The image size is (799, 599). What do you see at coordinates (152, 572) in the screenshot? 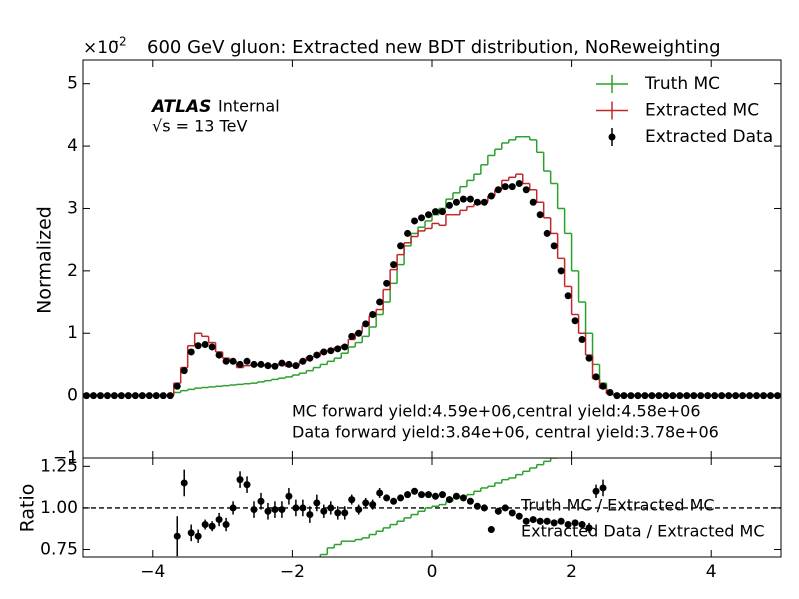
I see `x-tick-label: −4` at bounding box center [152, 572].